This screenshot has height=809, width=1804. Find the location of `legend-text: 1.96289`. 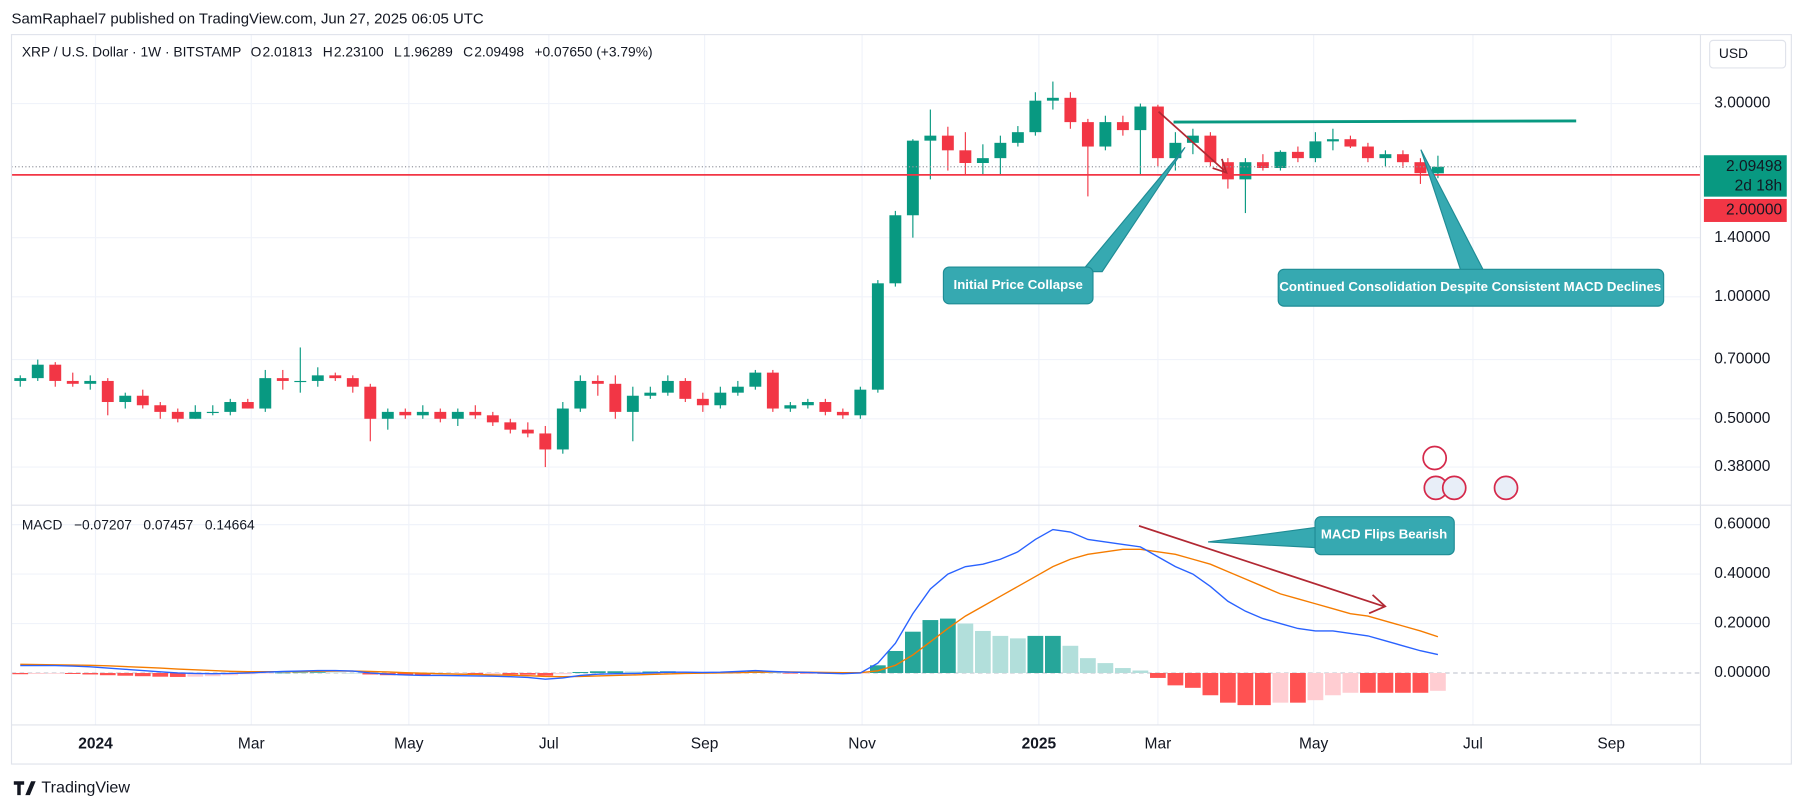

legend-text: 1.96289 is located at coordinates (428, 52).